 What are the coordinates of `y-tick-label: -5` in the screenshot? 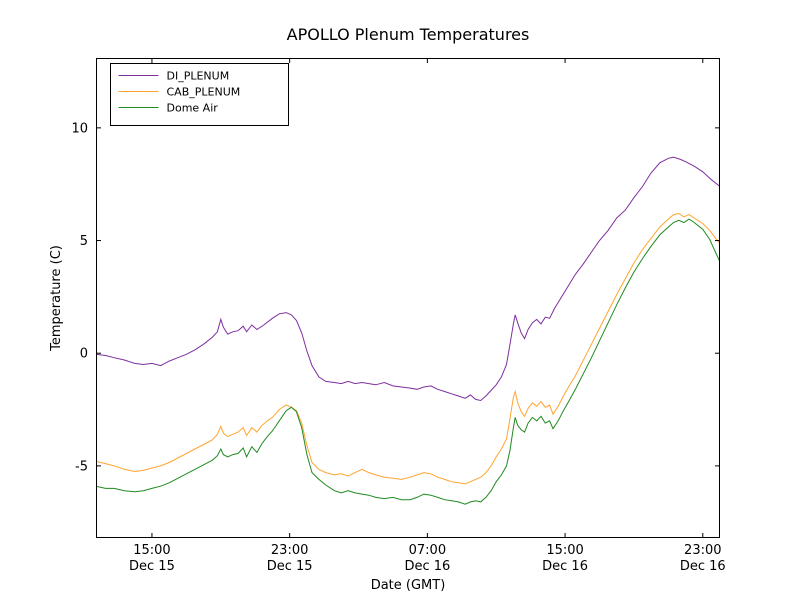 It's located at (81, 466).